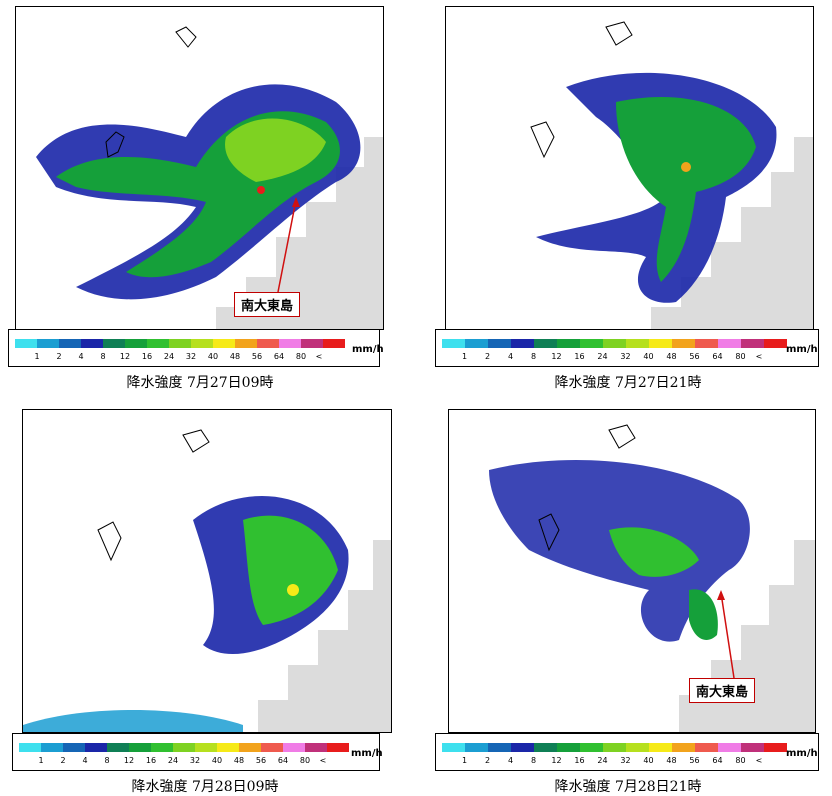 The width and height of the screenshot is (832, 796). I want to click on legend-tick: 12, so click(129, 760).